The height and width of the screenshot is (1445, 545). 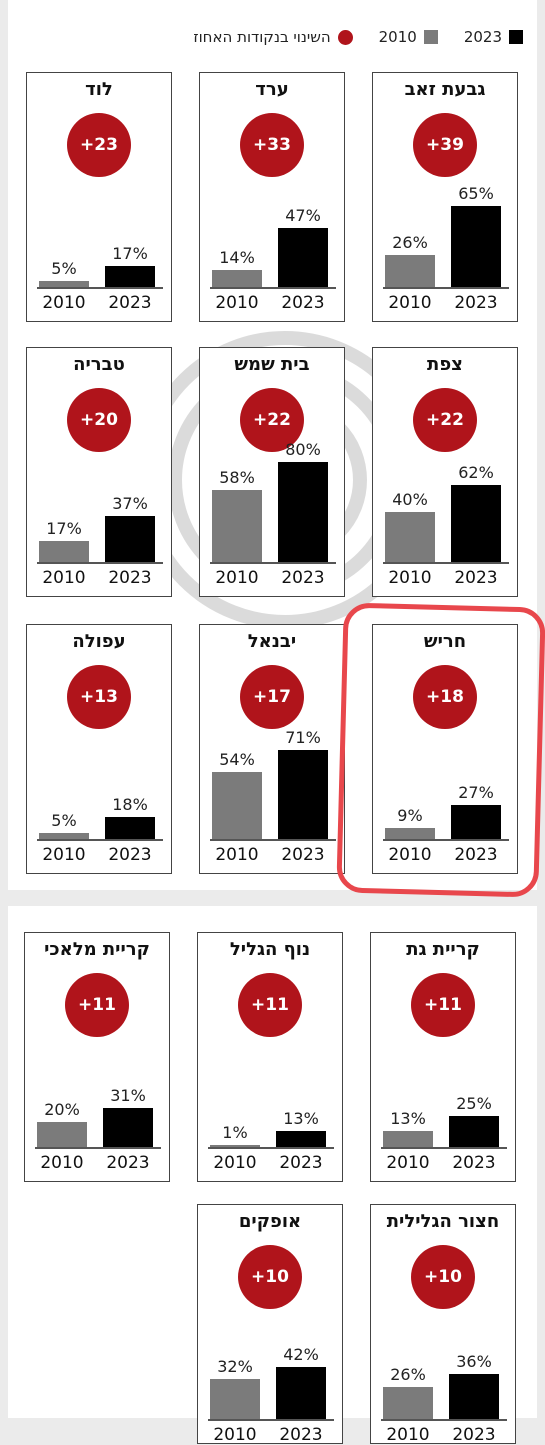 What do you see at coordinates (272, 89) in the screenshot?
I see `city-name: ערד` at bounding box center [272, 89].